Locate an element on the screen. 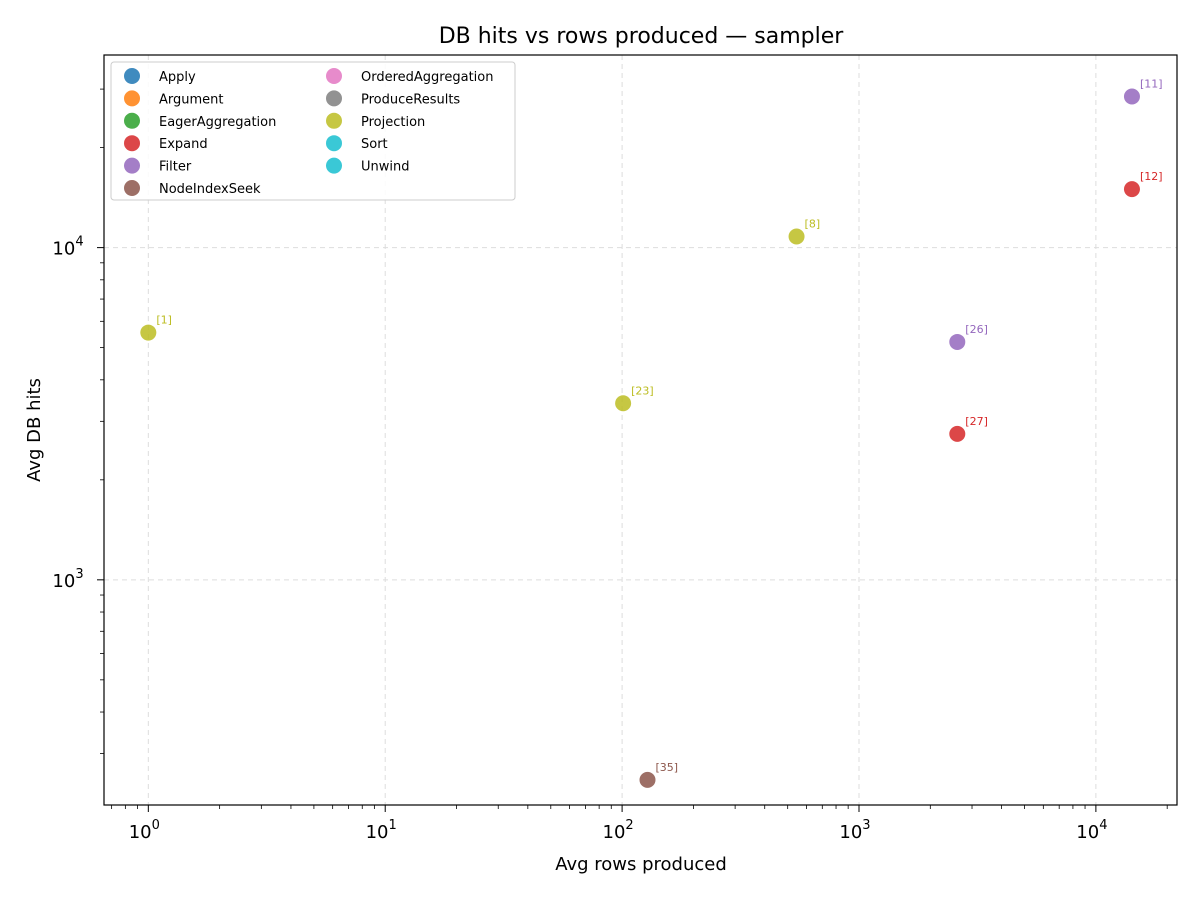  y-tick-label: 10⁴ is located at coordinates (67, 247).